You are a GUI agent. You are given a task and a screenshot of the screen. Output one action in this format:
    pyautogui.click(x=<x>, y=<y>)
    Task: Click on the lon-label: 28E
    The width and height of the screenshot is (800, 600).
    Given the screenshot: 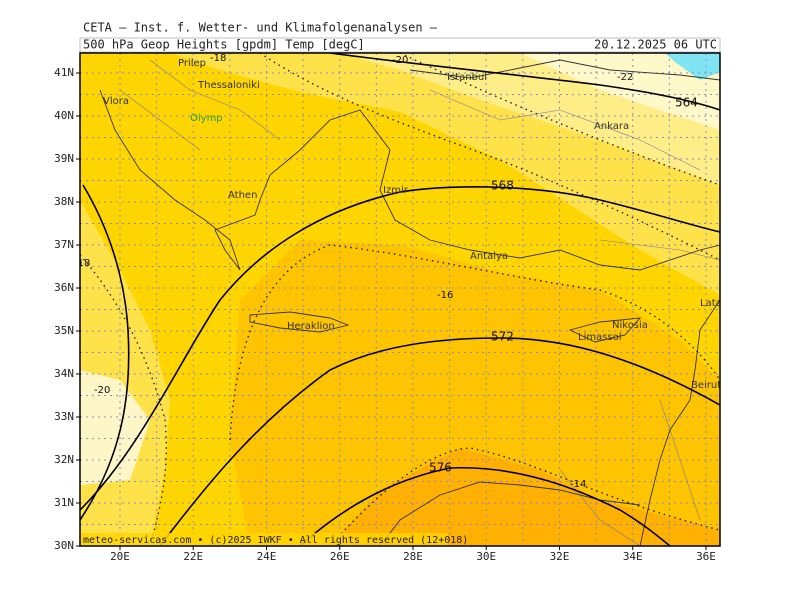 What is the action you would take?
    pyautogui.click(x=413, y=556)
    